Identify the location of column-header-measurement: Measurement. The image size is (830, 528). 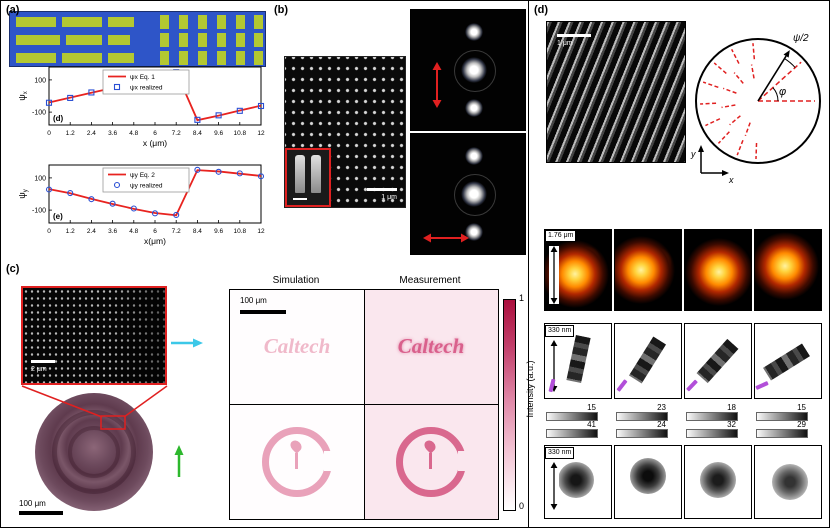
(430, 280).